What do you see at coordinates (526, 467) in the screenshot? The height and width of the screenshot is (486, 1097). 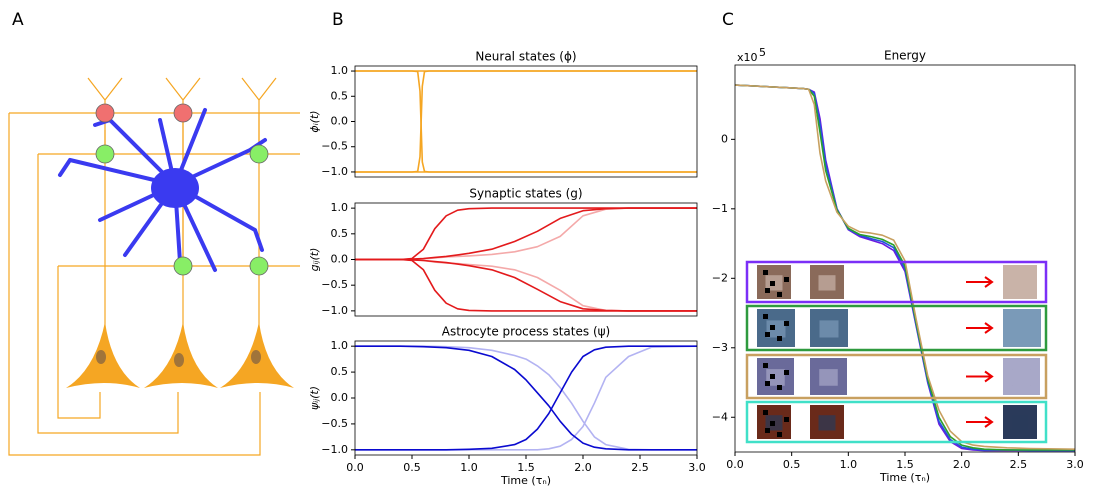 I see `x-tick-label: 1.5` at bounding box center [526, 467].